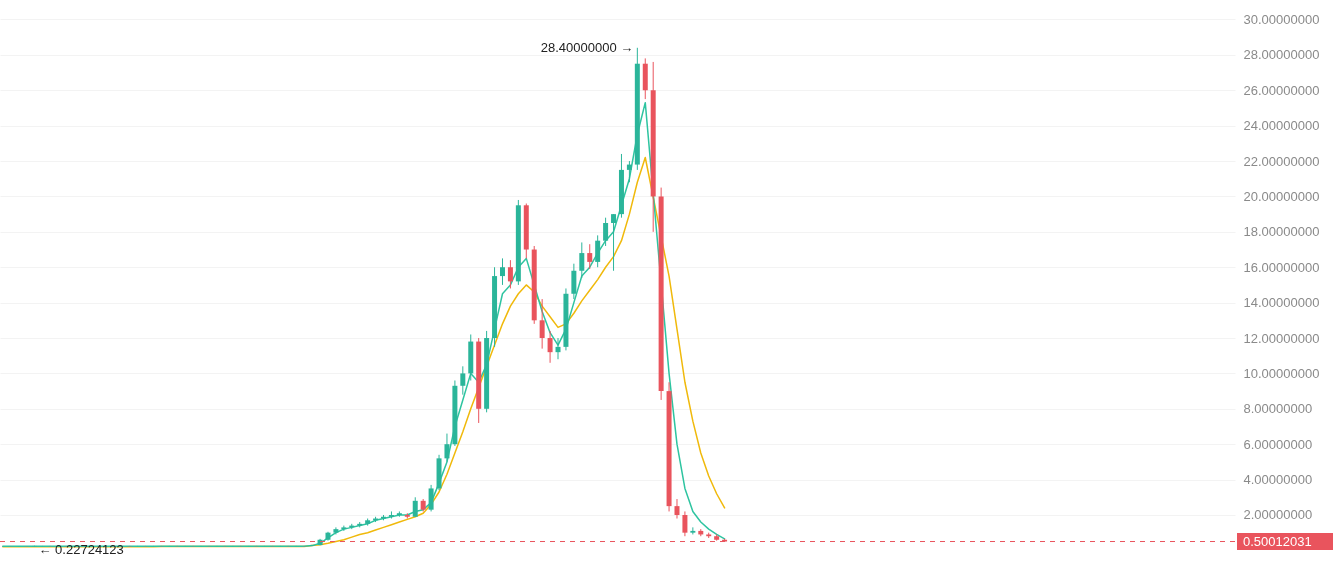 This screenshot has width=1334, height=584. What do you see at coordinates (1281, 196) in the screenshot?
I see `y-tick-label: 20.00000000` at bounding box center [1281, 196].